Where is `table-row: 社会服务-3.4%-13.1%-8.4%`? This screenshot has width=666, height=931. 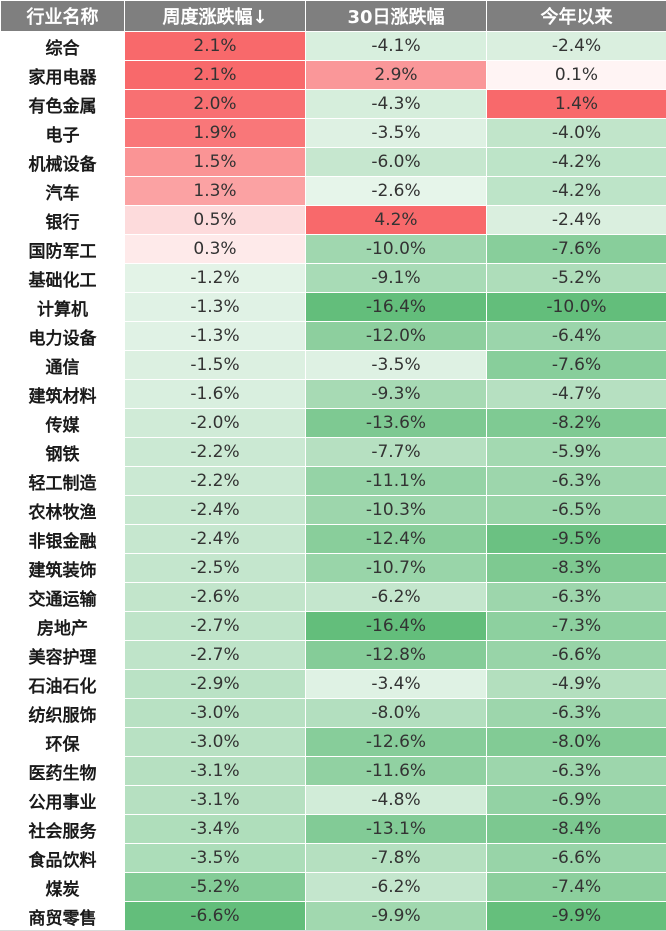 table-row: 社会服务-3.4%-13.1%-8.4% is located at coordinates (333, 829).